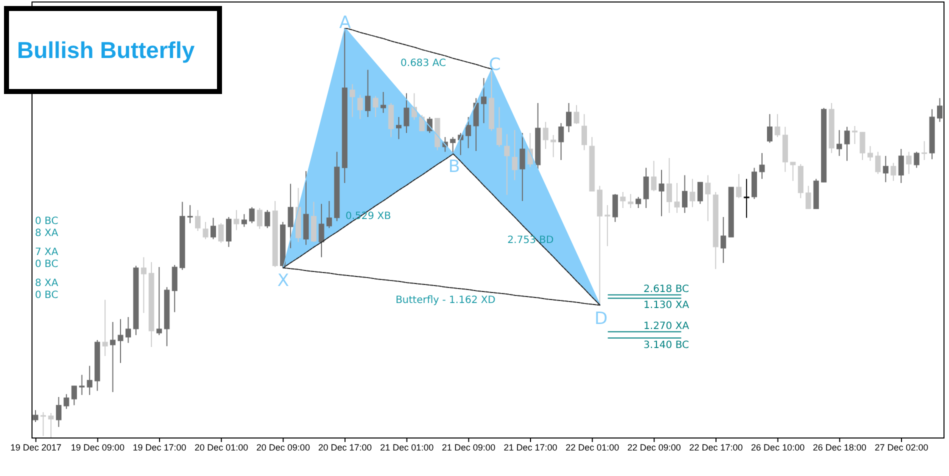 The width and height of the screenshot is (949, 476). I want to click on ref-line-label: 1.130 XA, so click(667, 306).